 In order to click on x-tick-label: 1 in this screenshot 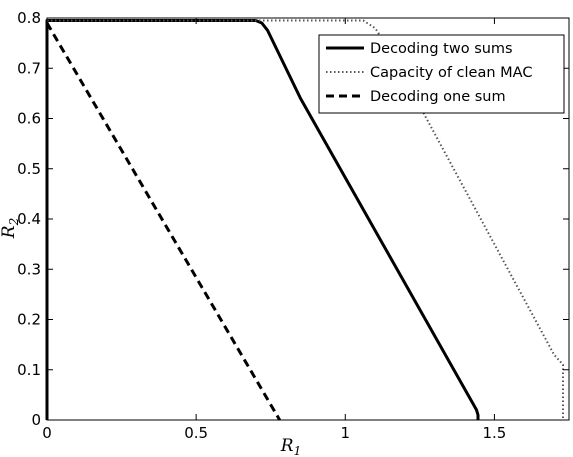, I will do `click(346, 433)`.